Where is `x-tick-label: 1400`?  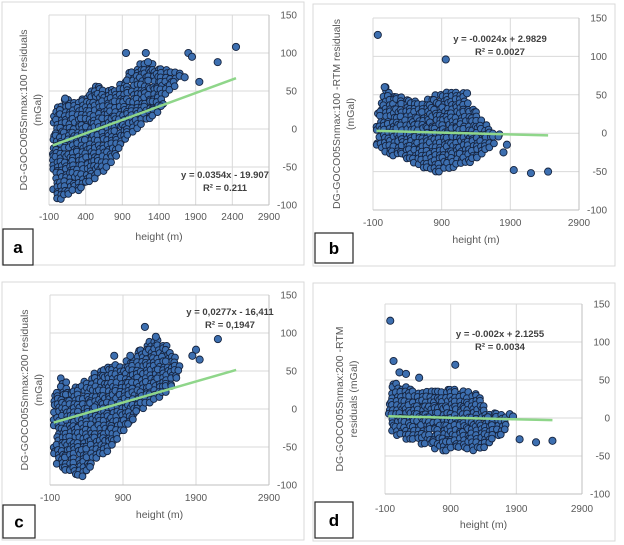 x-tick-label: 1400 is located at coordinates (159, 217).